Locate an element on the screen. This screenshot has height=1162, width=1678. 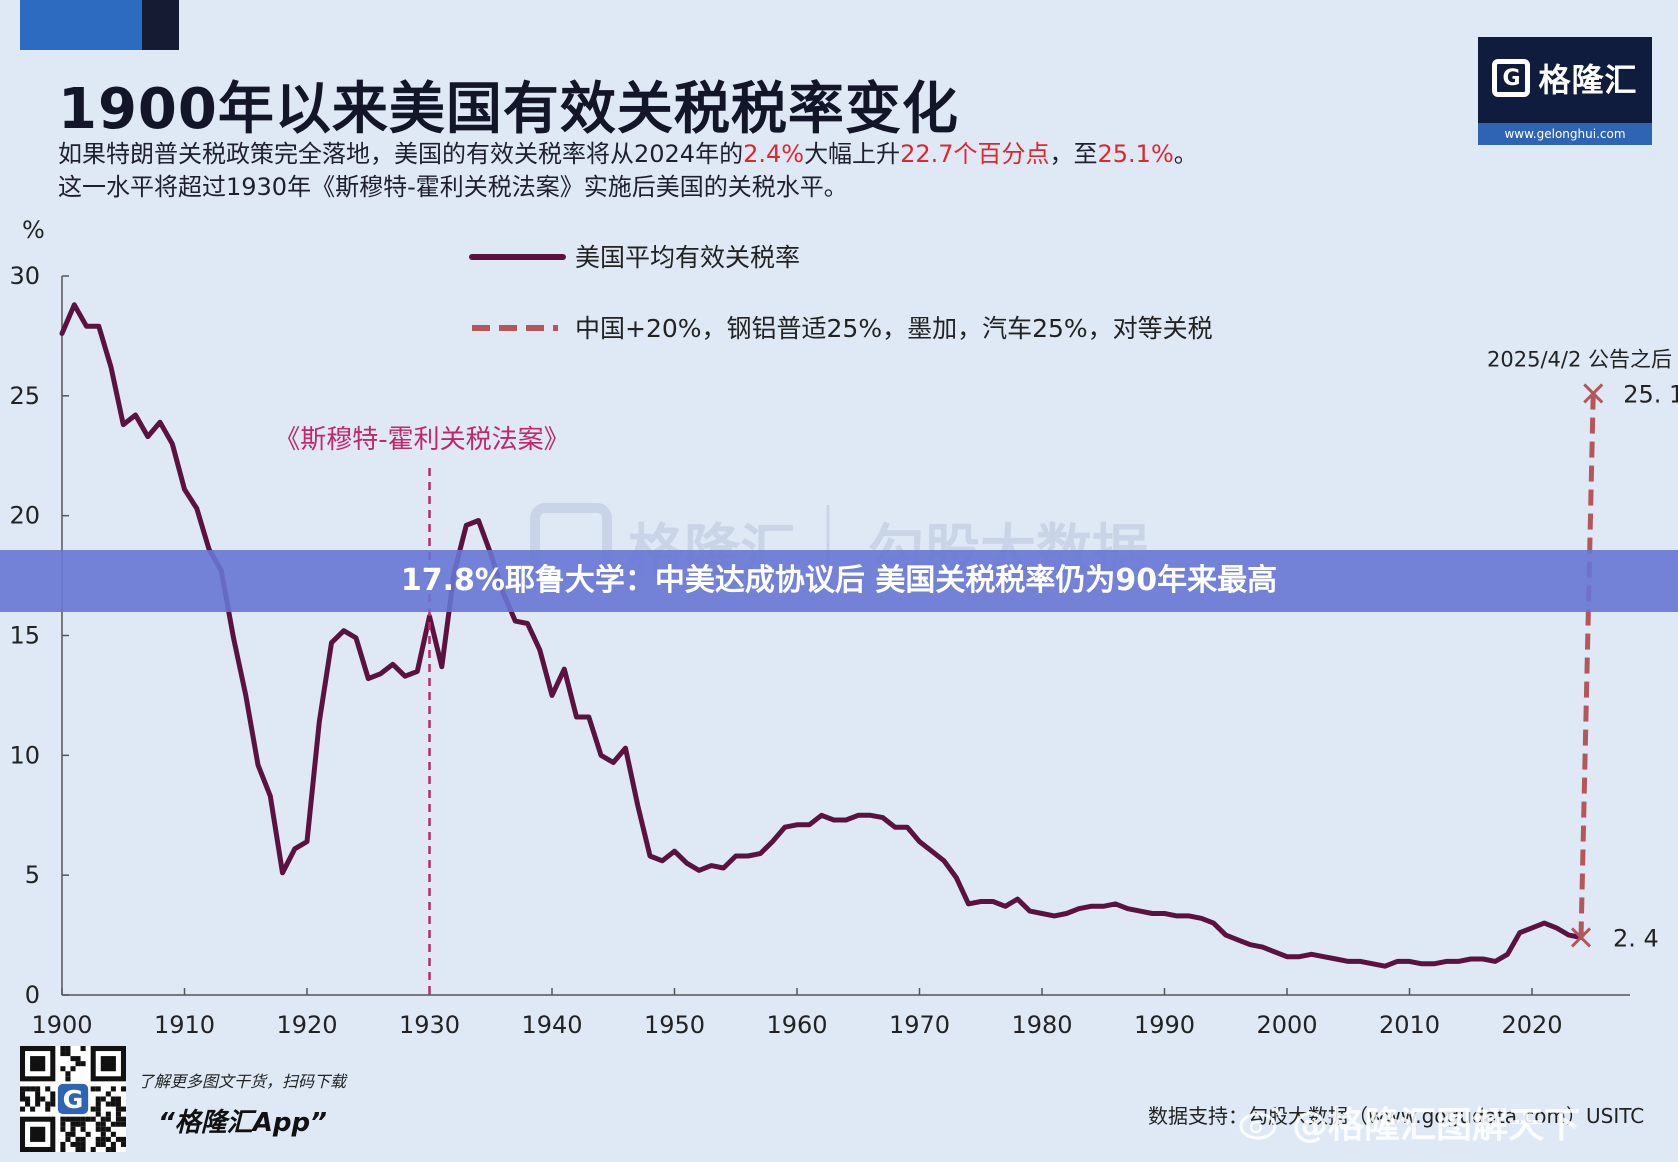
subtitle-highlight-target: 25.1% is located at coordinates (1135, 154).